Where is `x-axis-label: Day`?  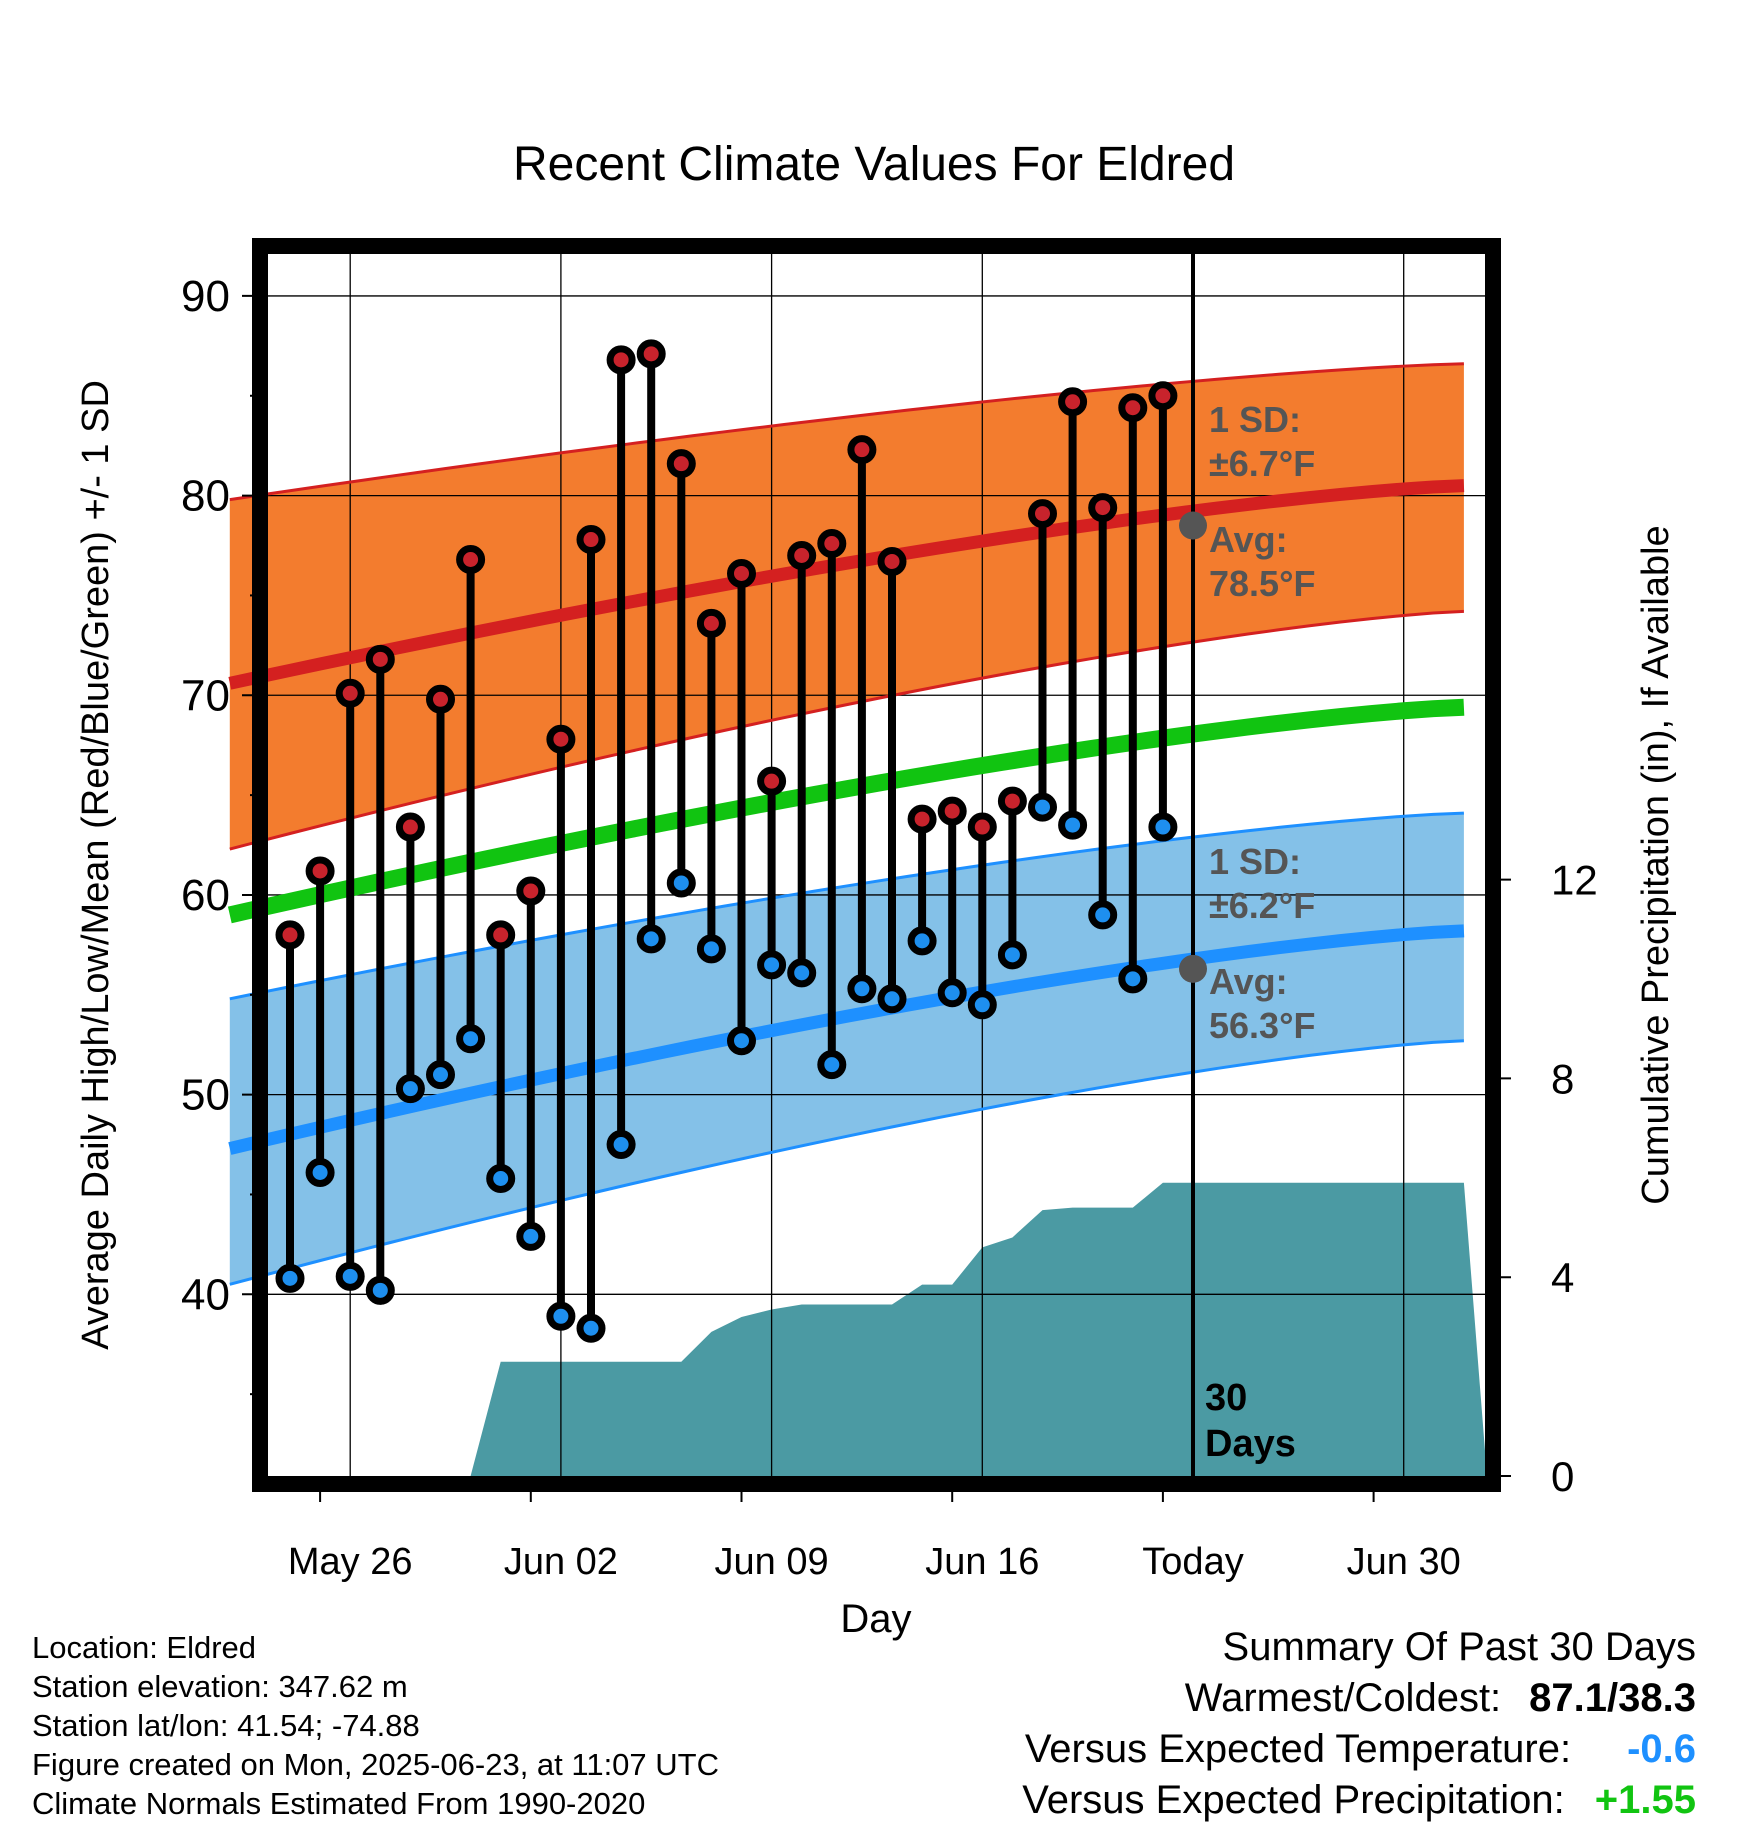 x-axis-label: Day is located at coordinates (875, 1619).